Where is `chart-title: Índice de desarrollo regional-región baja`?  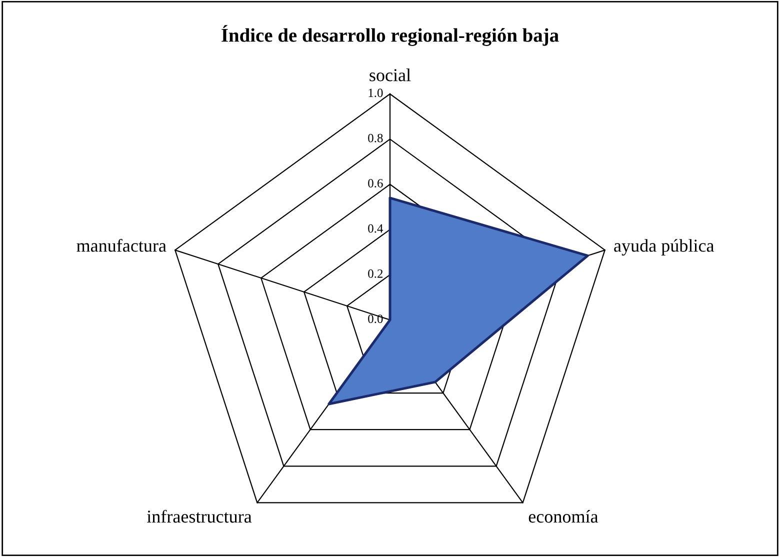
chart-title: Índice de desarrollo regional-región baja is located at coordinates (390, 35).